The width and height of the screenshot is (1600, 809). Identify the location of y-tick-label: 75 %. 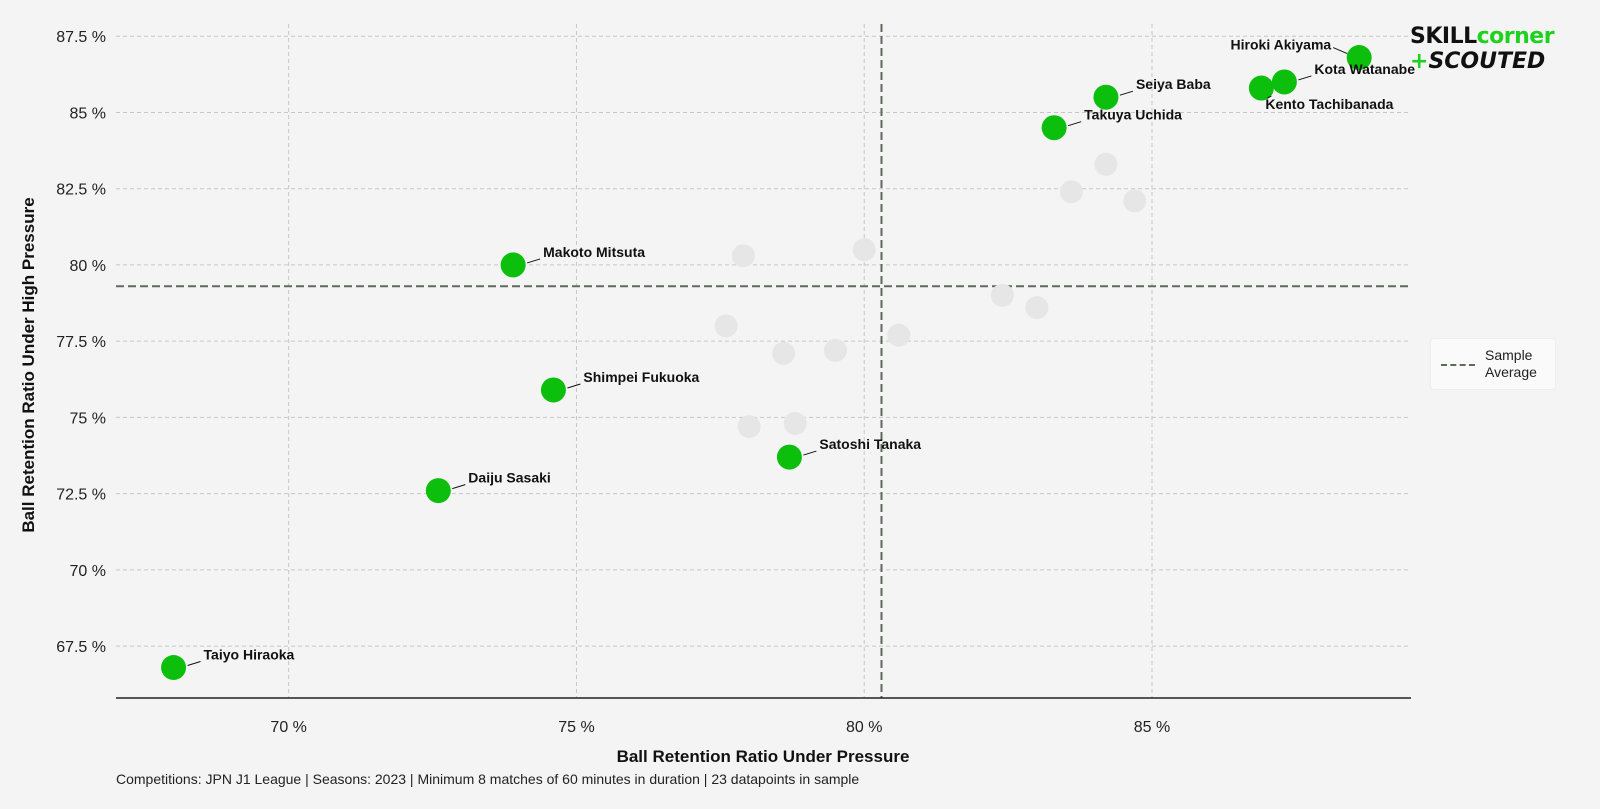
(88, 418).